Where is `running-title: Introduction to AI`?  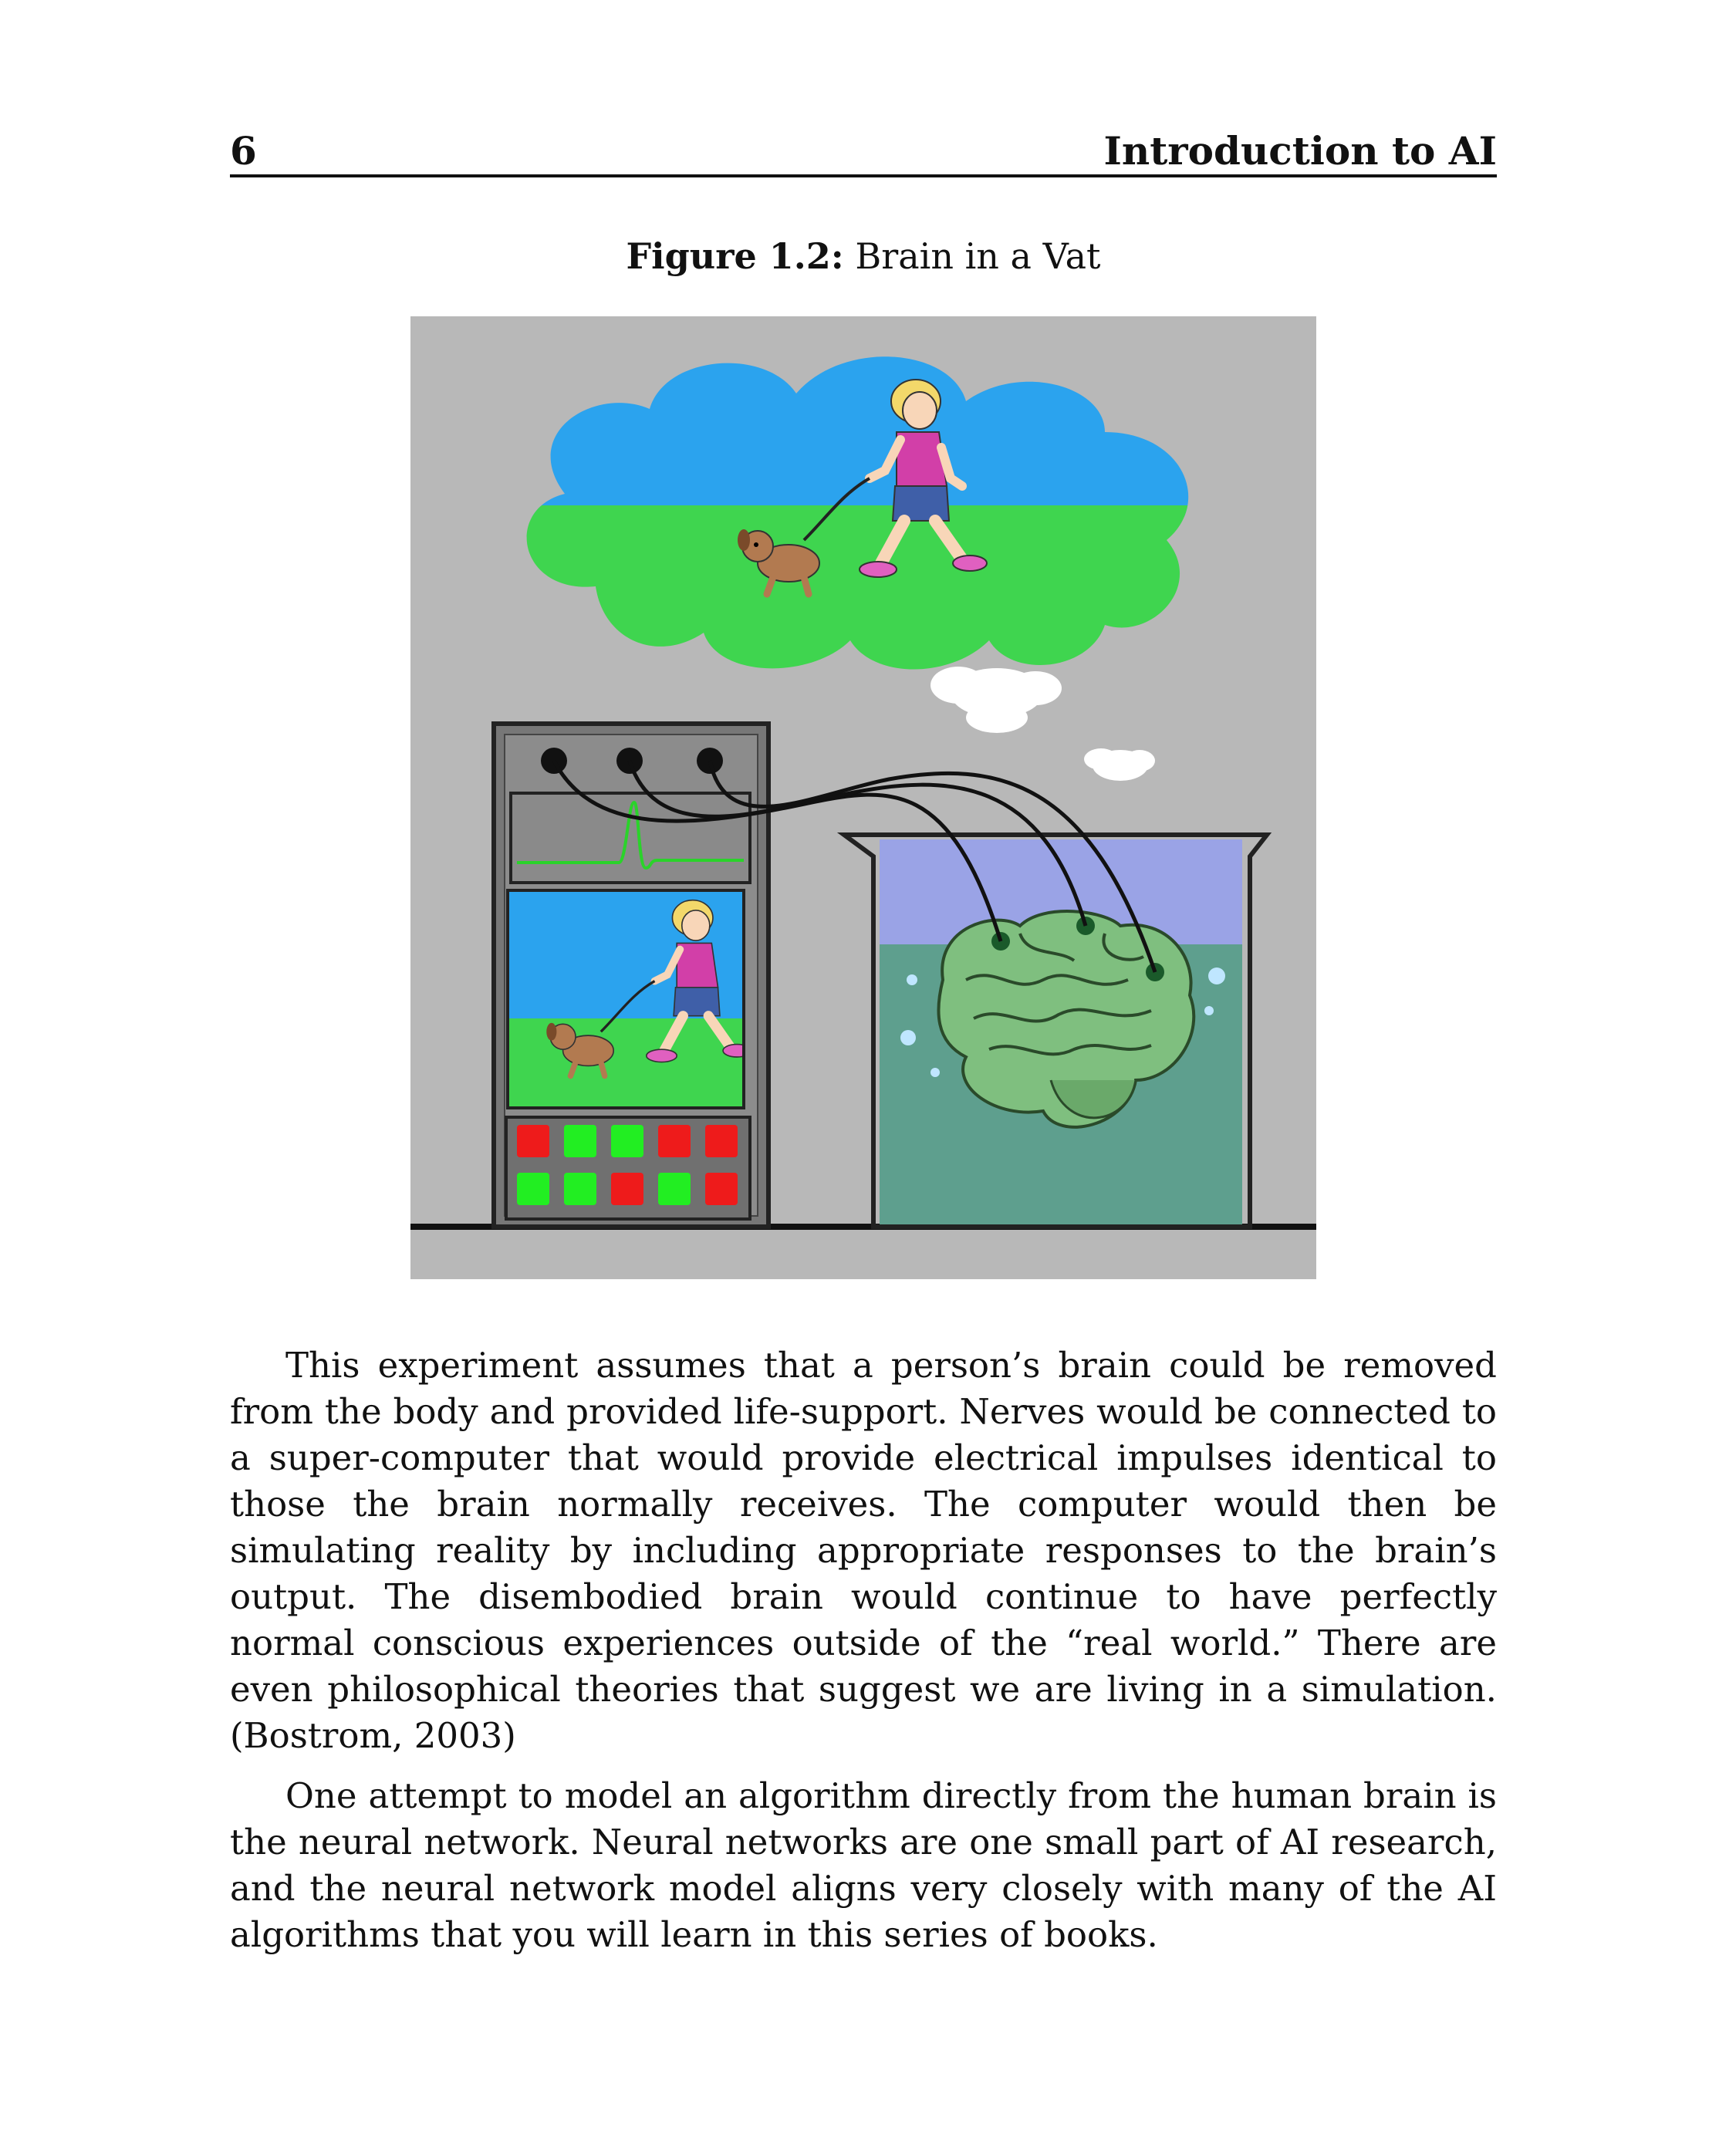 running-title: Introduction to AI is located at coordinates (1300, 151).